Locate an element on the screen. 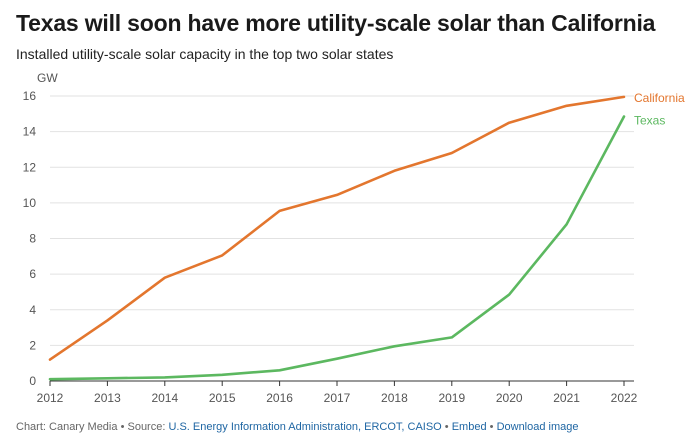 Image resolution: width=690 pixels, height=448 pixels. download-image-link: Download image is located at coordinates (537, 427).